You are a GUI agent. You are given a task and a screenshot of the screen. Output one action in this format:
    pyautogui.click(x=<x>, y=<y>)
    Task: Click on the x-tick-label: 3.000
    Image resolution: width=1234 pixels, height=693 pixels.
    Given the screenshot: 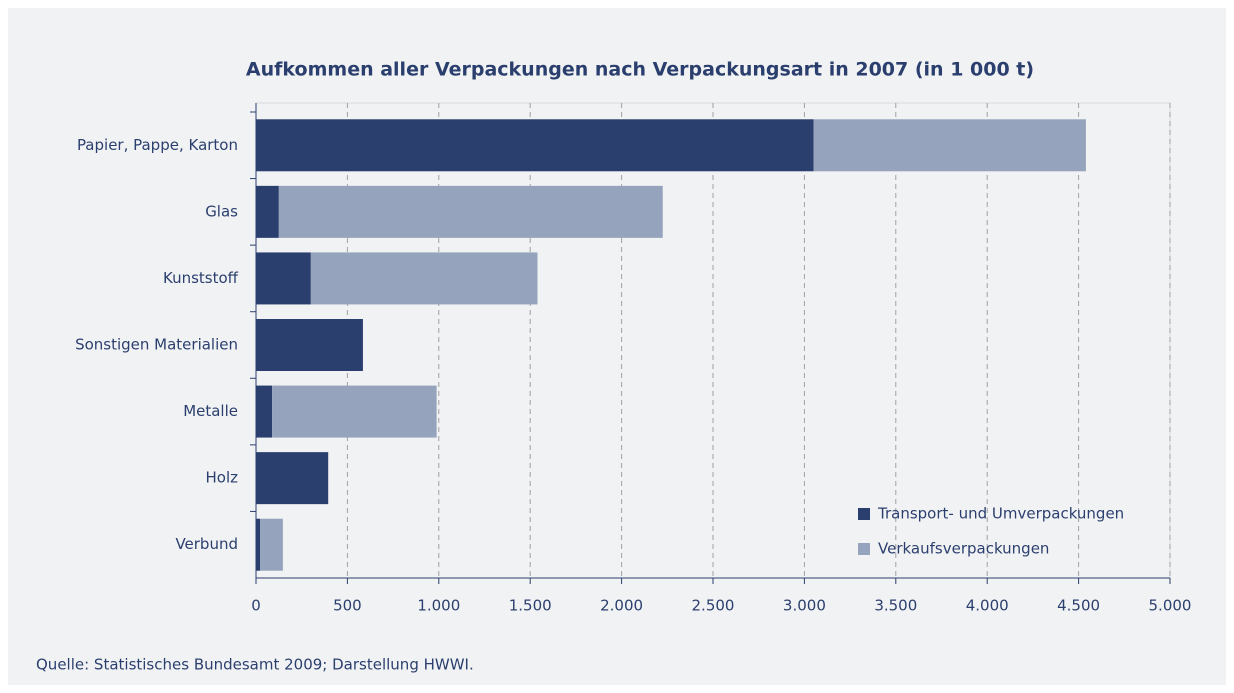 What is the action you would take?
    pyautogui.click(x=804, y=606)
    